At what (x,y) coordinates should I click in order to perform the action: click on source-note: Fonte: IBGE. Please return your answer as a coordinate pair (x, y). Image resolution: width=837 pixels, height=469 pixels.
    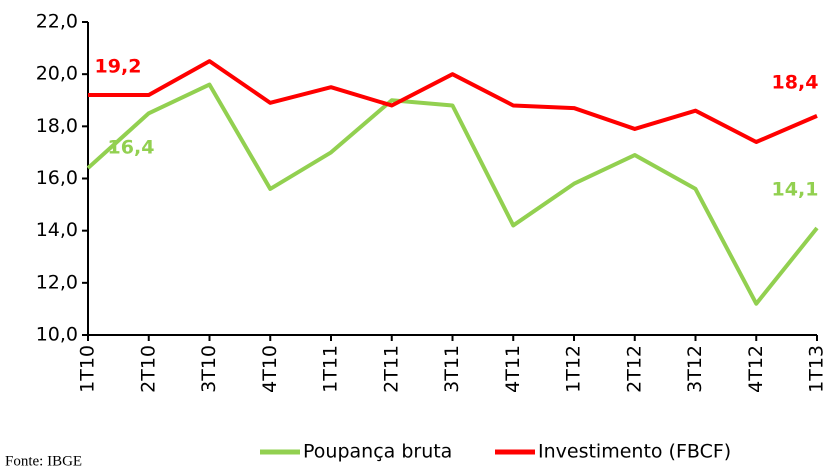
    Looking at the image, I should click on (43, 461).